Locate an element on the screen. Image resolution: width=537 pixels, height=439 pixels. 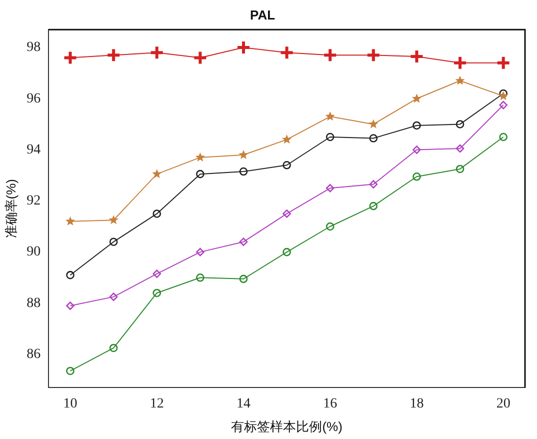
y-tick-label: 98 is located at coordinates (33, 48).